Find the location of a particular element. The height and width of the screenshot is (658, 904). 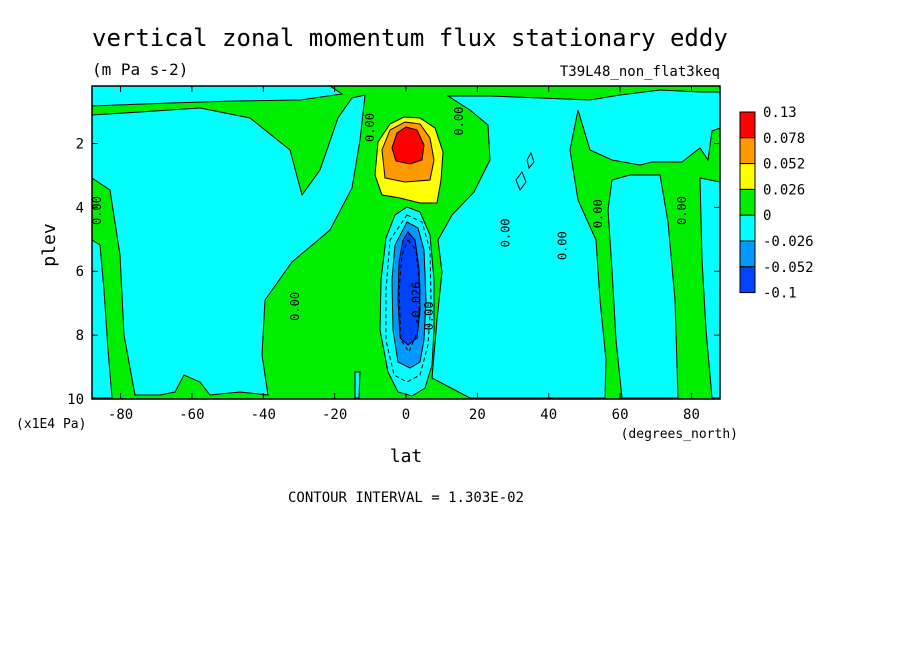

colorbar-label: -0.1 is located at coordinates (780, 294).